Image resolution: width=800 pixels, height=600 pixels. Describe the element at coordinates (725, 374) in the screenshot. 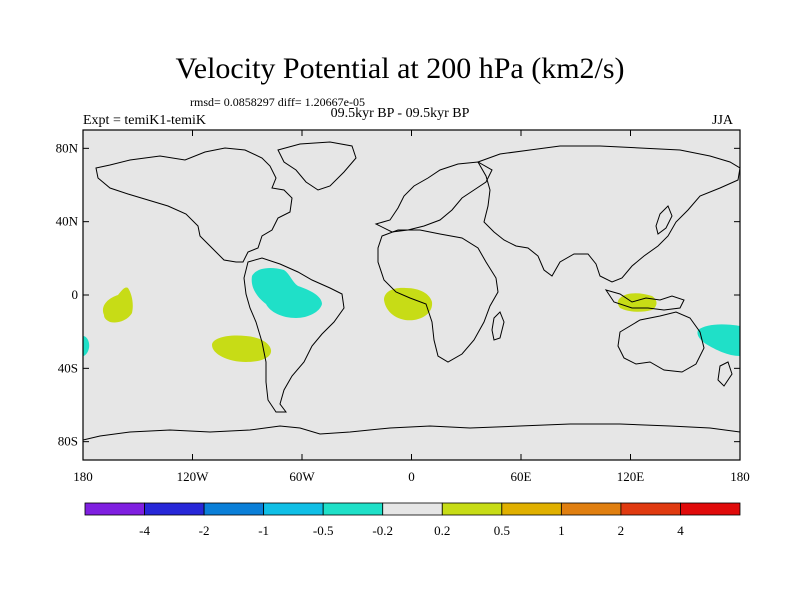

I see `coast-new-zealand` at that location.